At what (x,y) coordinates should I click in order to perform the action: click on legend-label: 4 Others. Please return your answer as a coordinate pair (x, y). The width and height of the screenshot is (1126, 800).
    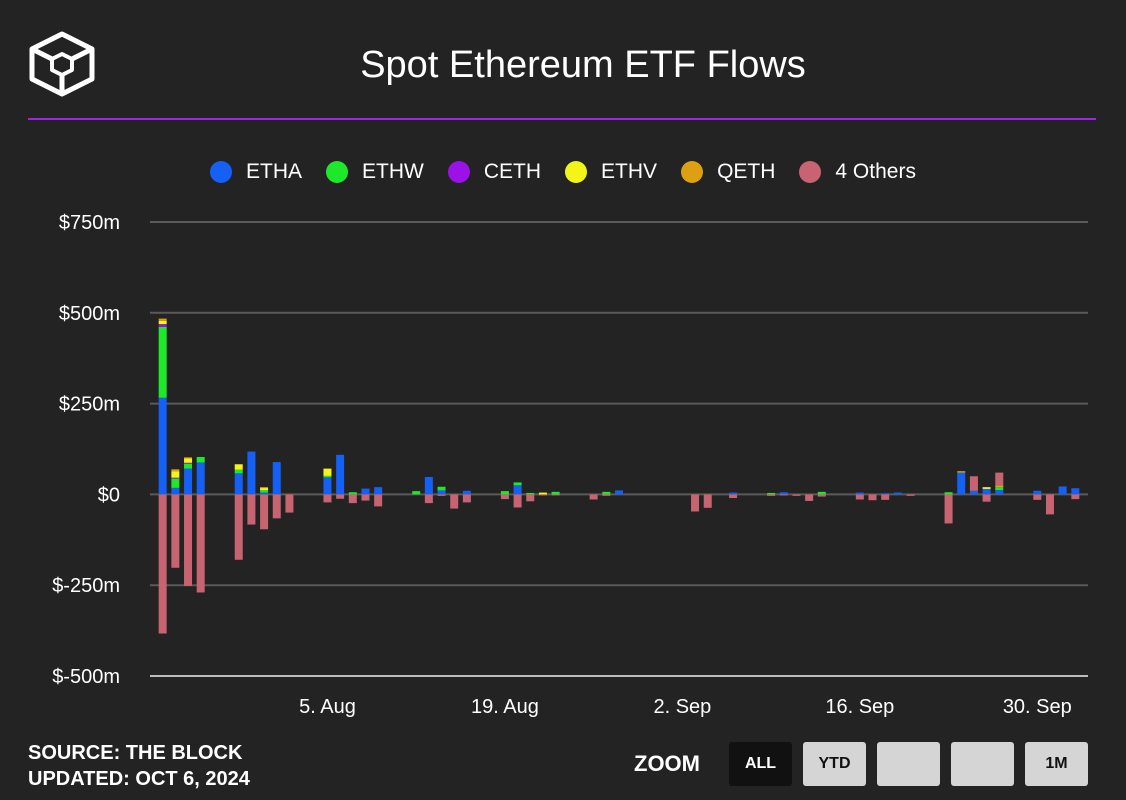
    Looking at the image, I should click on (875, 171).